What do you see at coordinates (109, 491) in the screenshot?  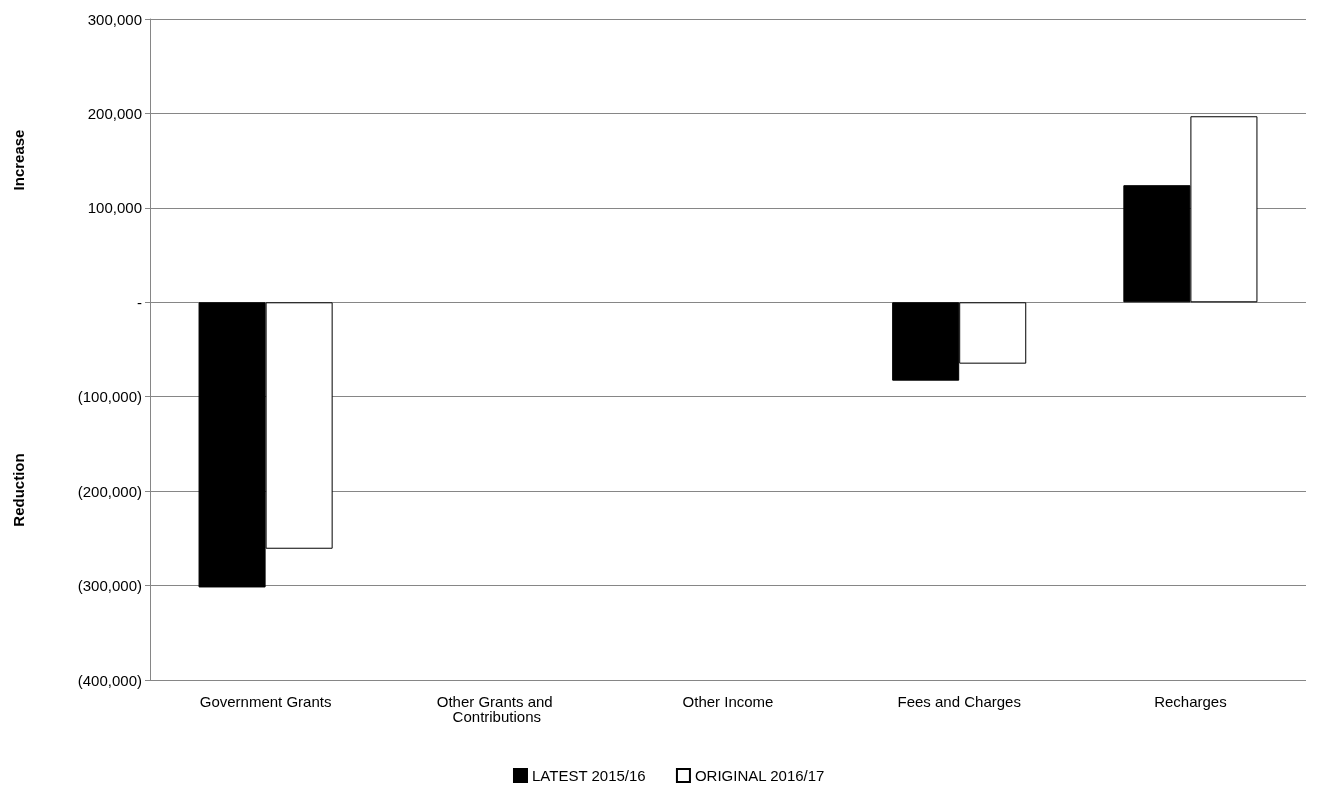 I see `y-tick-label: (200,000)` at bounding box center [109, 491].